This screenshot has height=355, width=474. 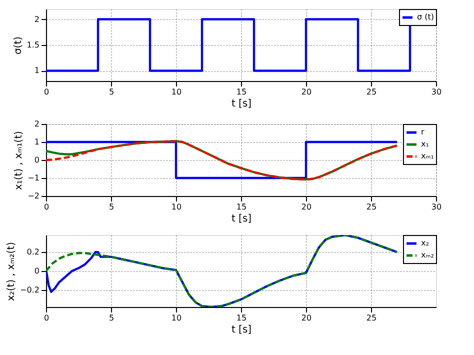 I want to click on legend-label: σ (t), so click(x=425, y=17).